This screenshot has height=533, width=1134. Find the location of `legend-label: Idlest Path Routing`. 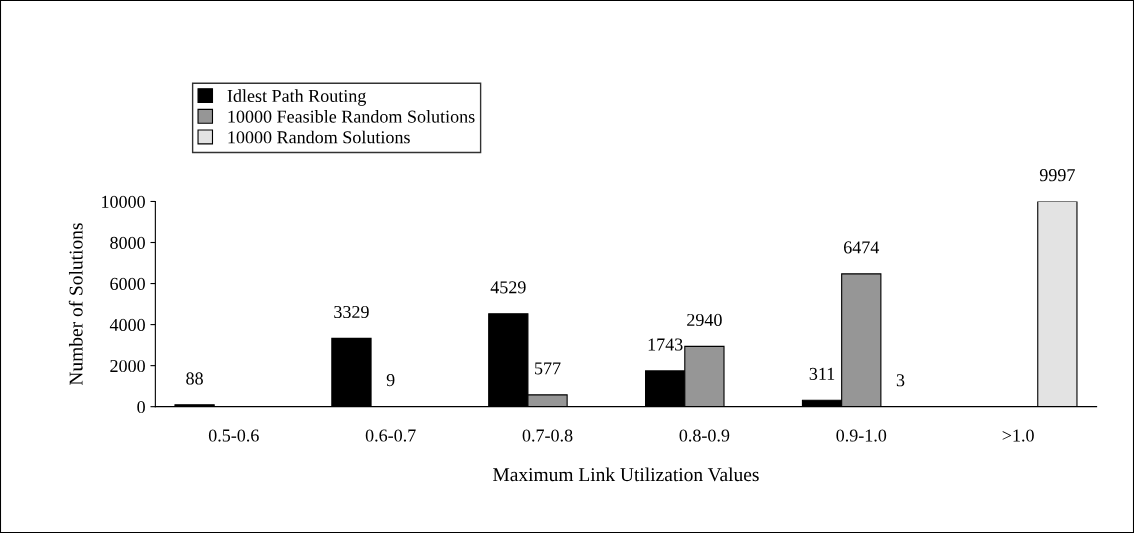

legend-label: Idlest Path Routing is located at coordinates (297, 97).